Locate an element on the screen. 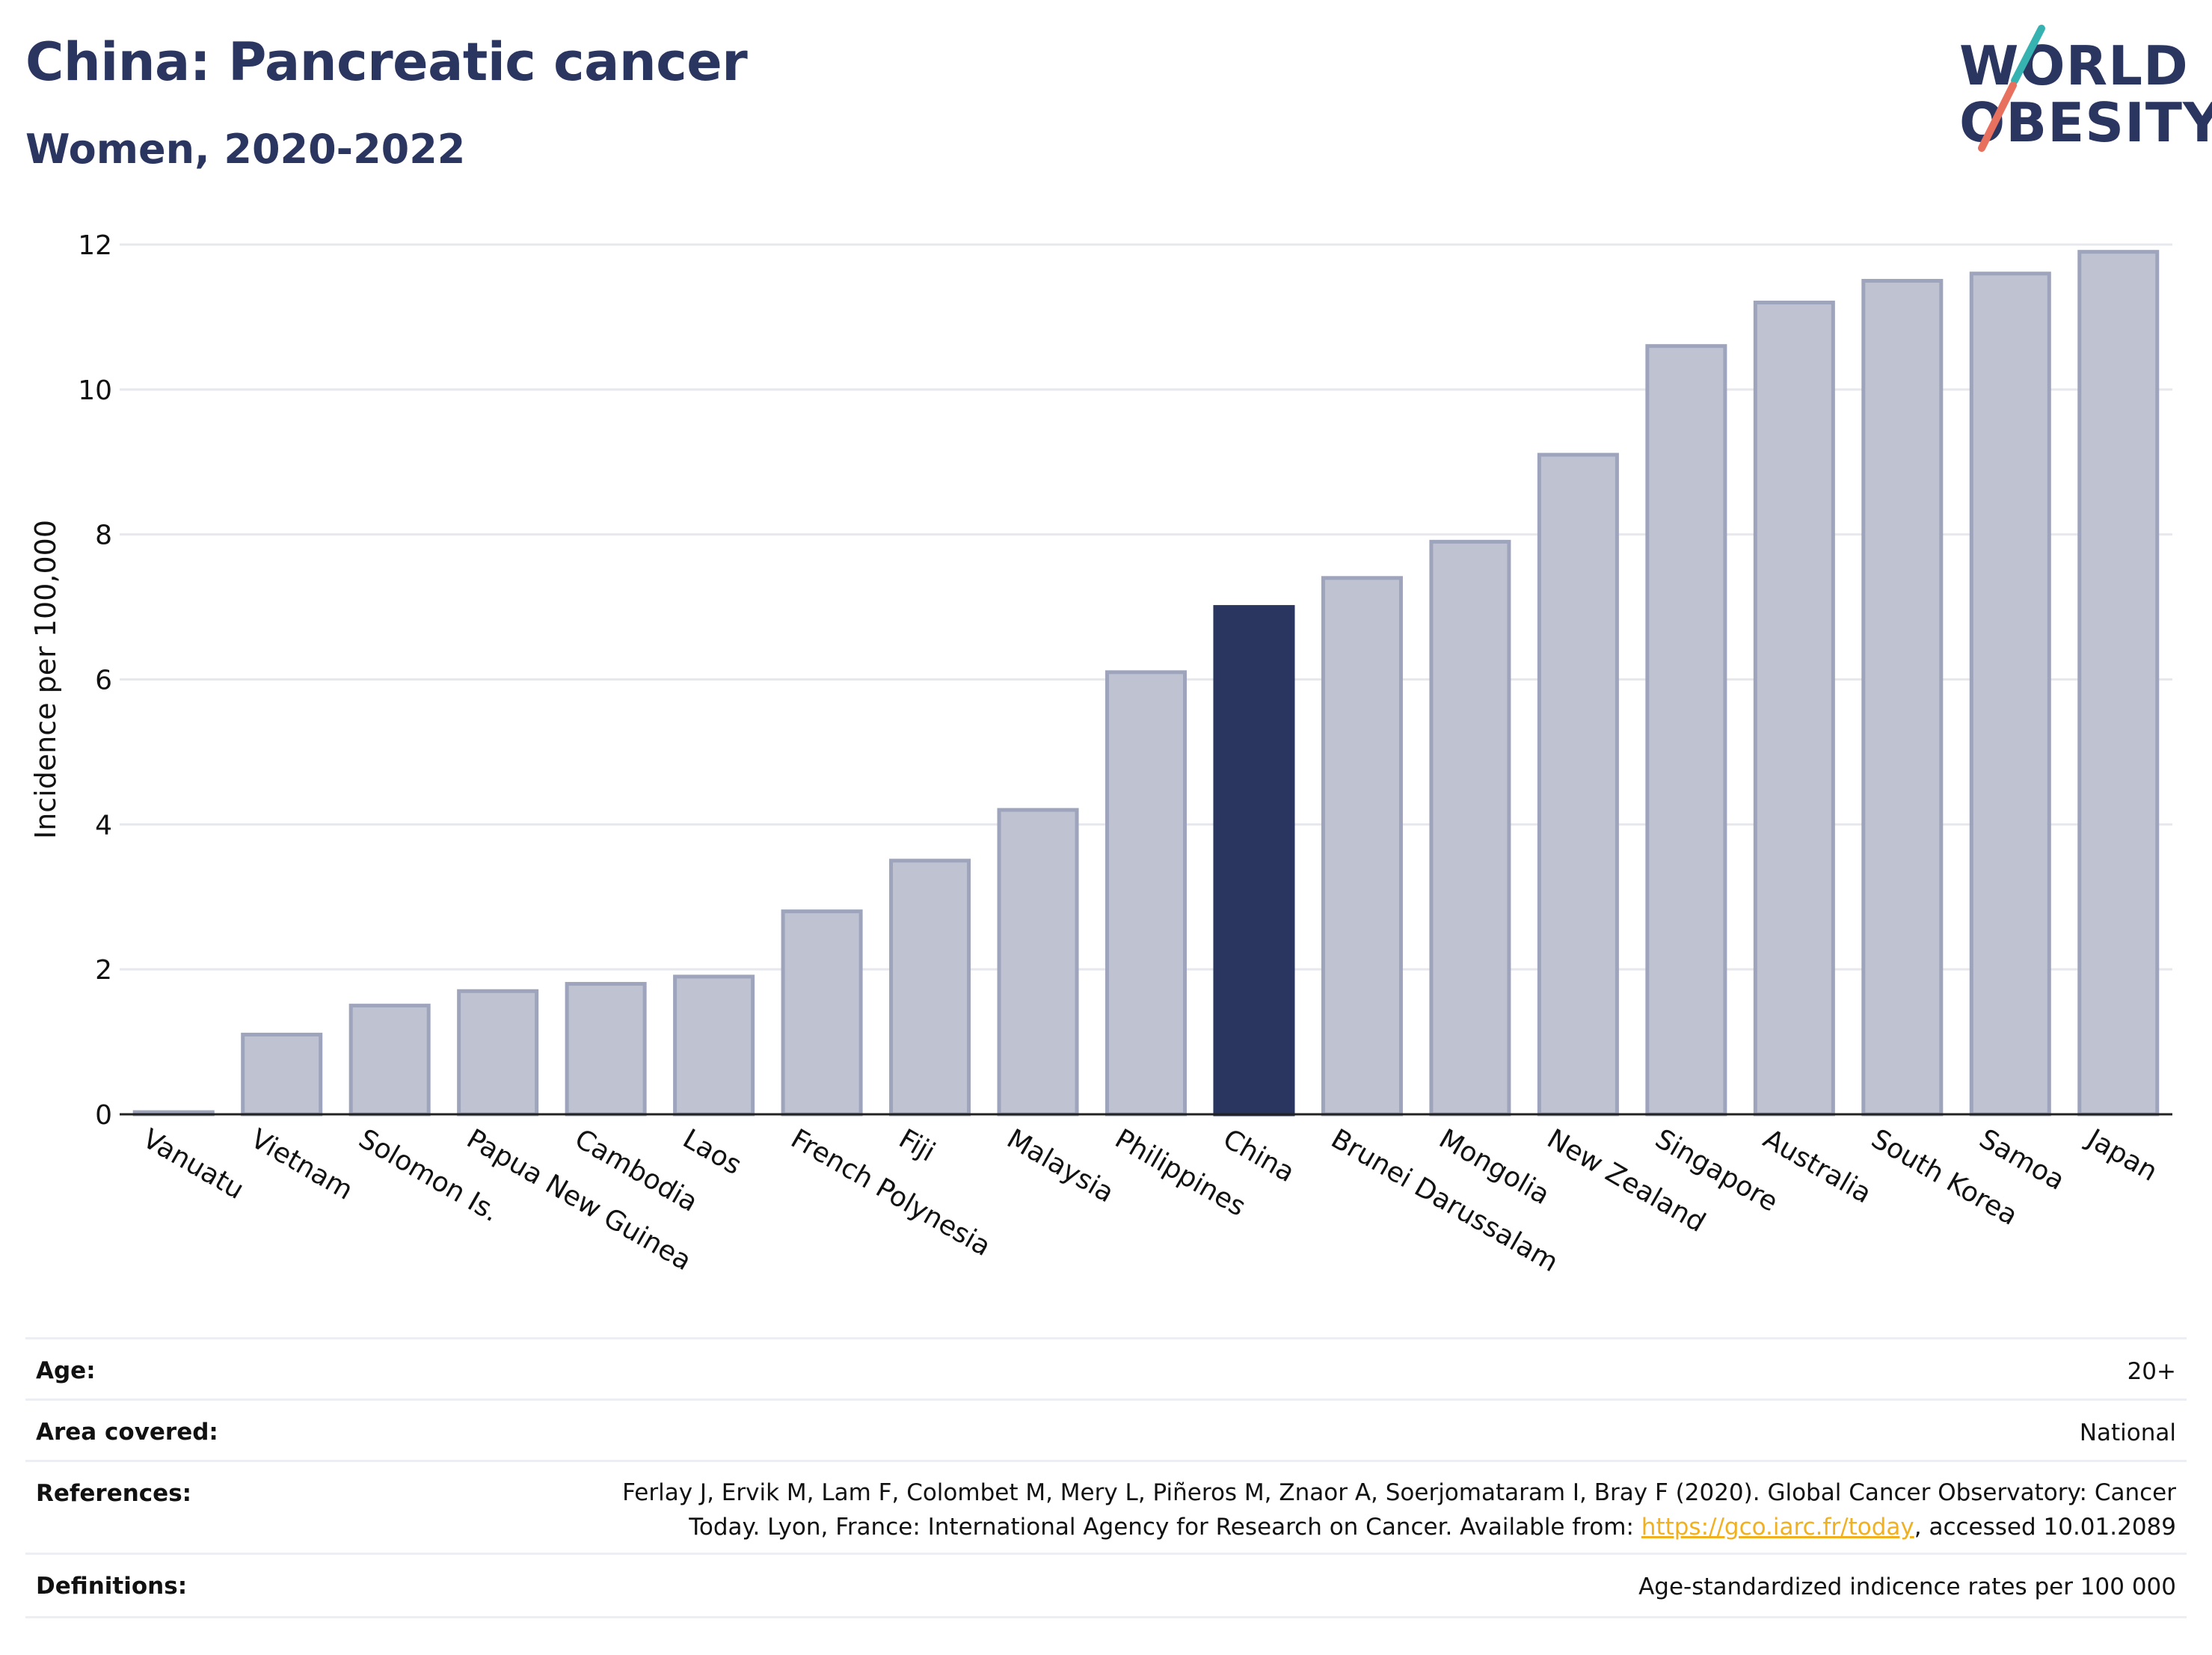 The width and height of the screenshot is (2212, 1655). definitions-label: Definitions: is located at coordinates (112, 1586).